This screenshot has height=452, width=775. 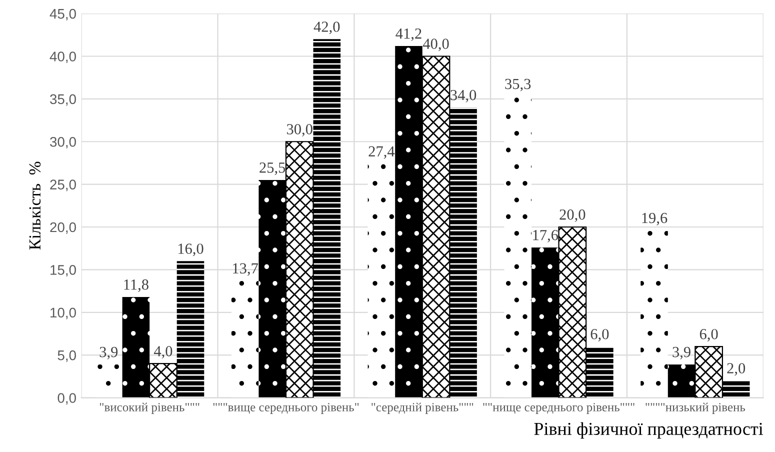 I want to click on y-tick-label: 20,0, so click(x=63, y=228).